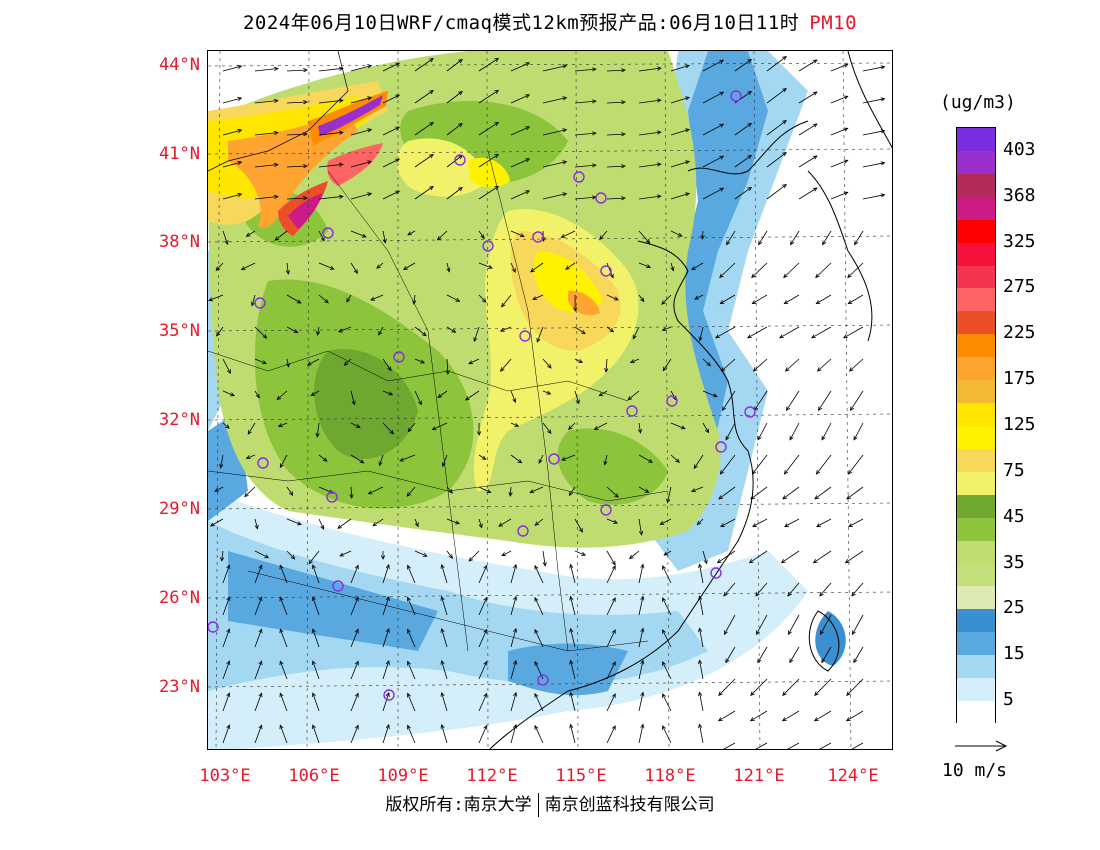 The image size is (1100, 850). Describe the element at coordinates (982, 747) in the screenshot. I see `wind-reference-arrow` at that location.